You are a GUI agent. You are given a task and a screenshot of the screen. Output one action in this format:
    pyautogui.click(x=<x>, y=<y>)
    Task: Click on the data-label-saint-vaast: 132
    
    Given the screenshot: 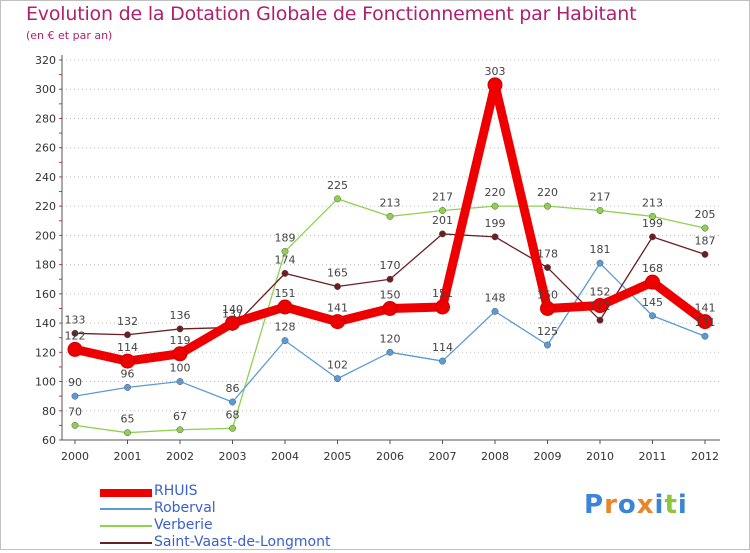 What is the action you would take?
    pyautogui.click(x=127, y=321)
    